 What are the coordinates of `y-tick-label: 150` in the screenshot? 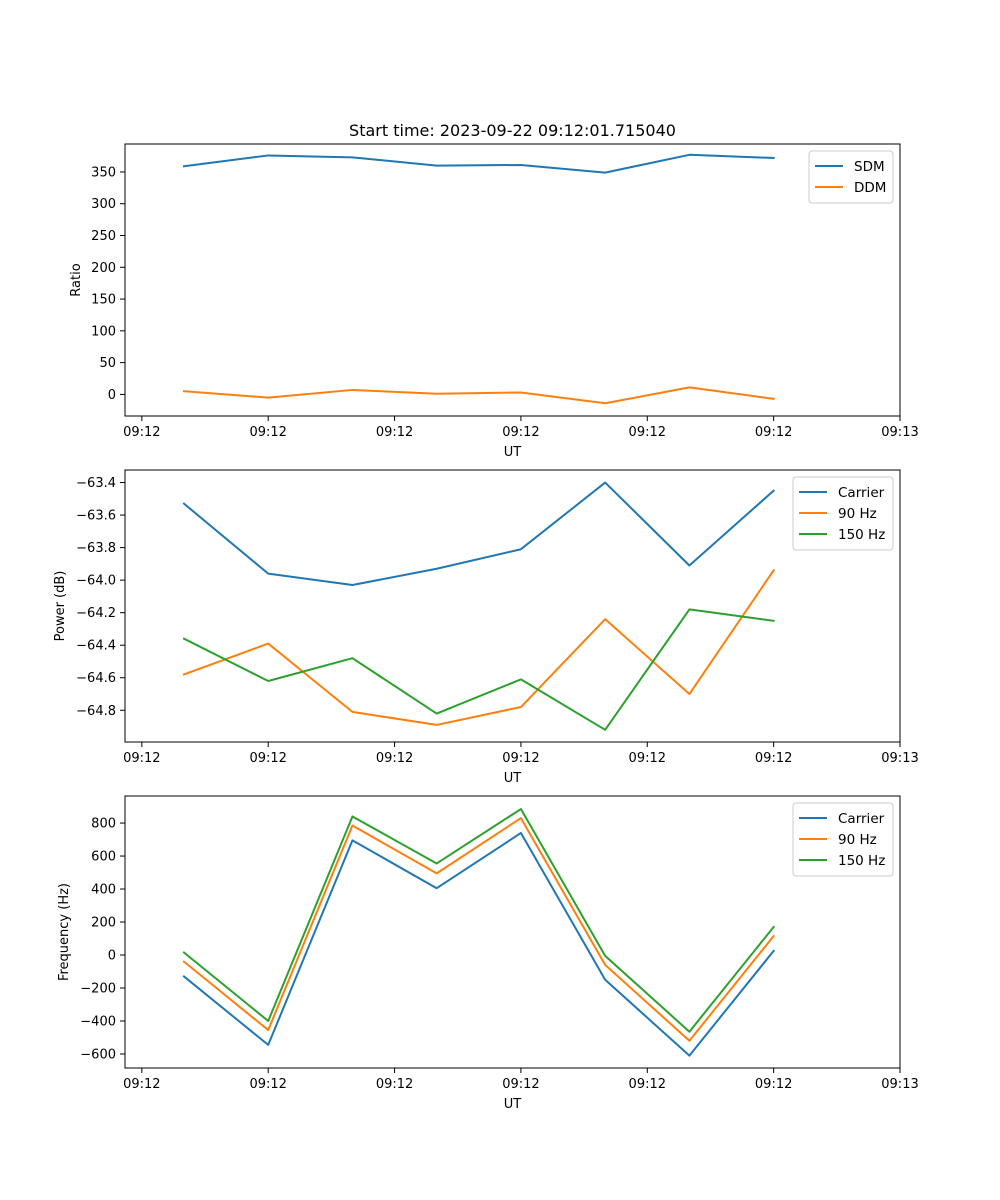 It's located at (103, 300).